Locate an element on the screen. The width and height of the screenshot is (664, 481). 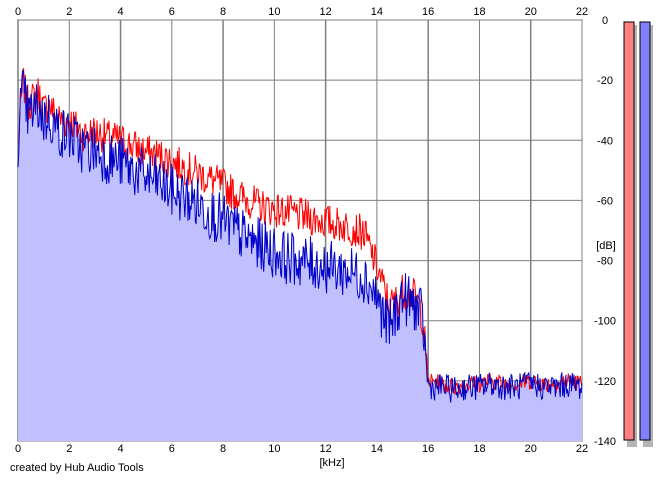
y-tick-label: 0 is located at coordinates (605, 21).